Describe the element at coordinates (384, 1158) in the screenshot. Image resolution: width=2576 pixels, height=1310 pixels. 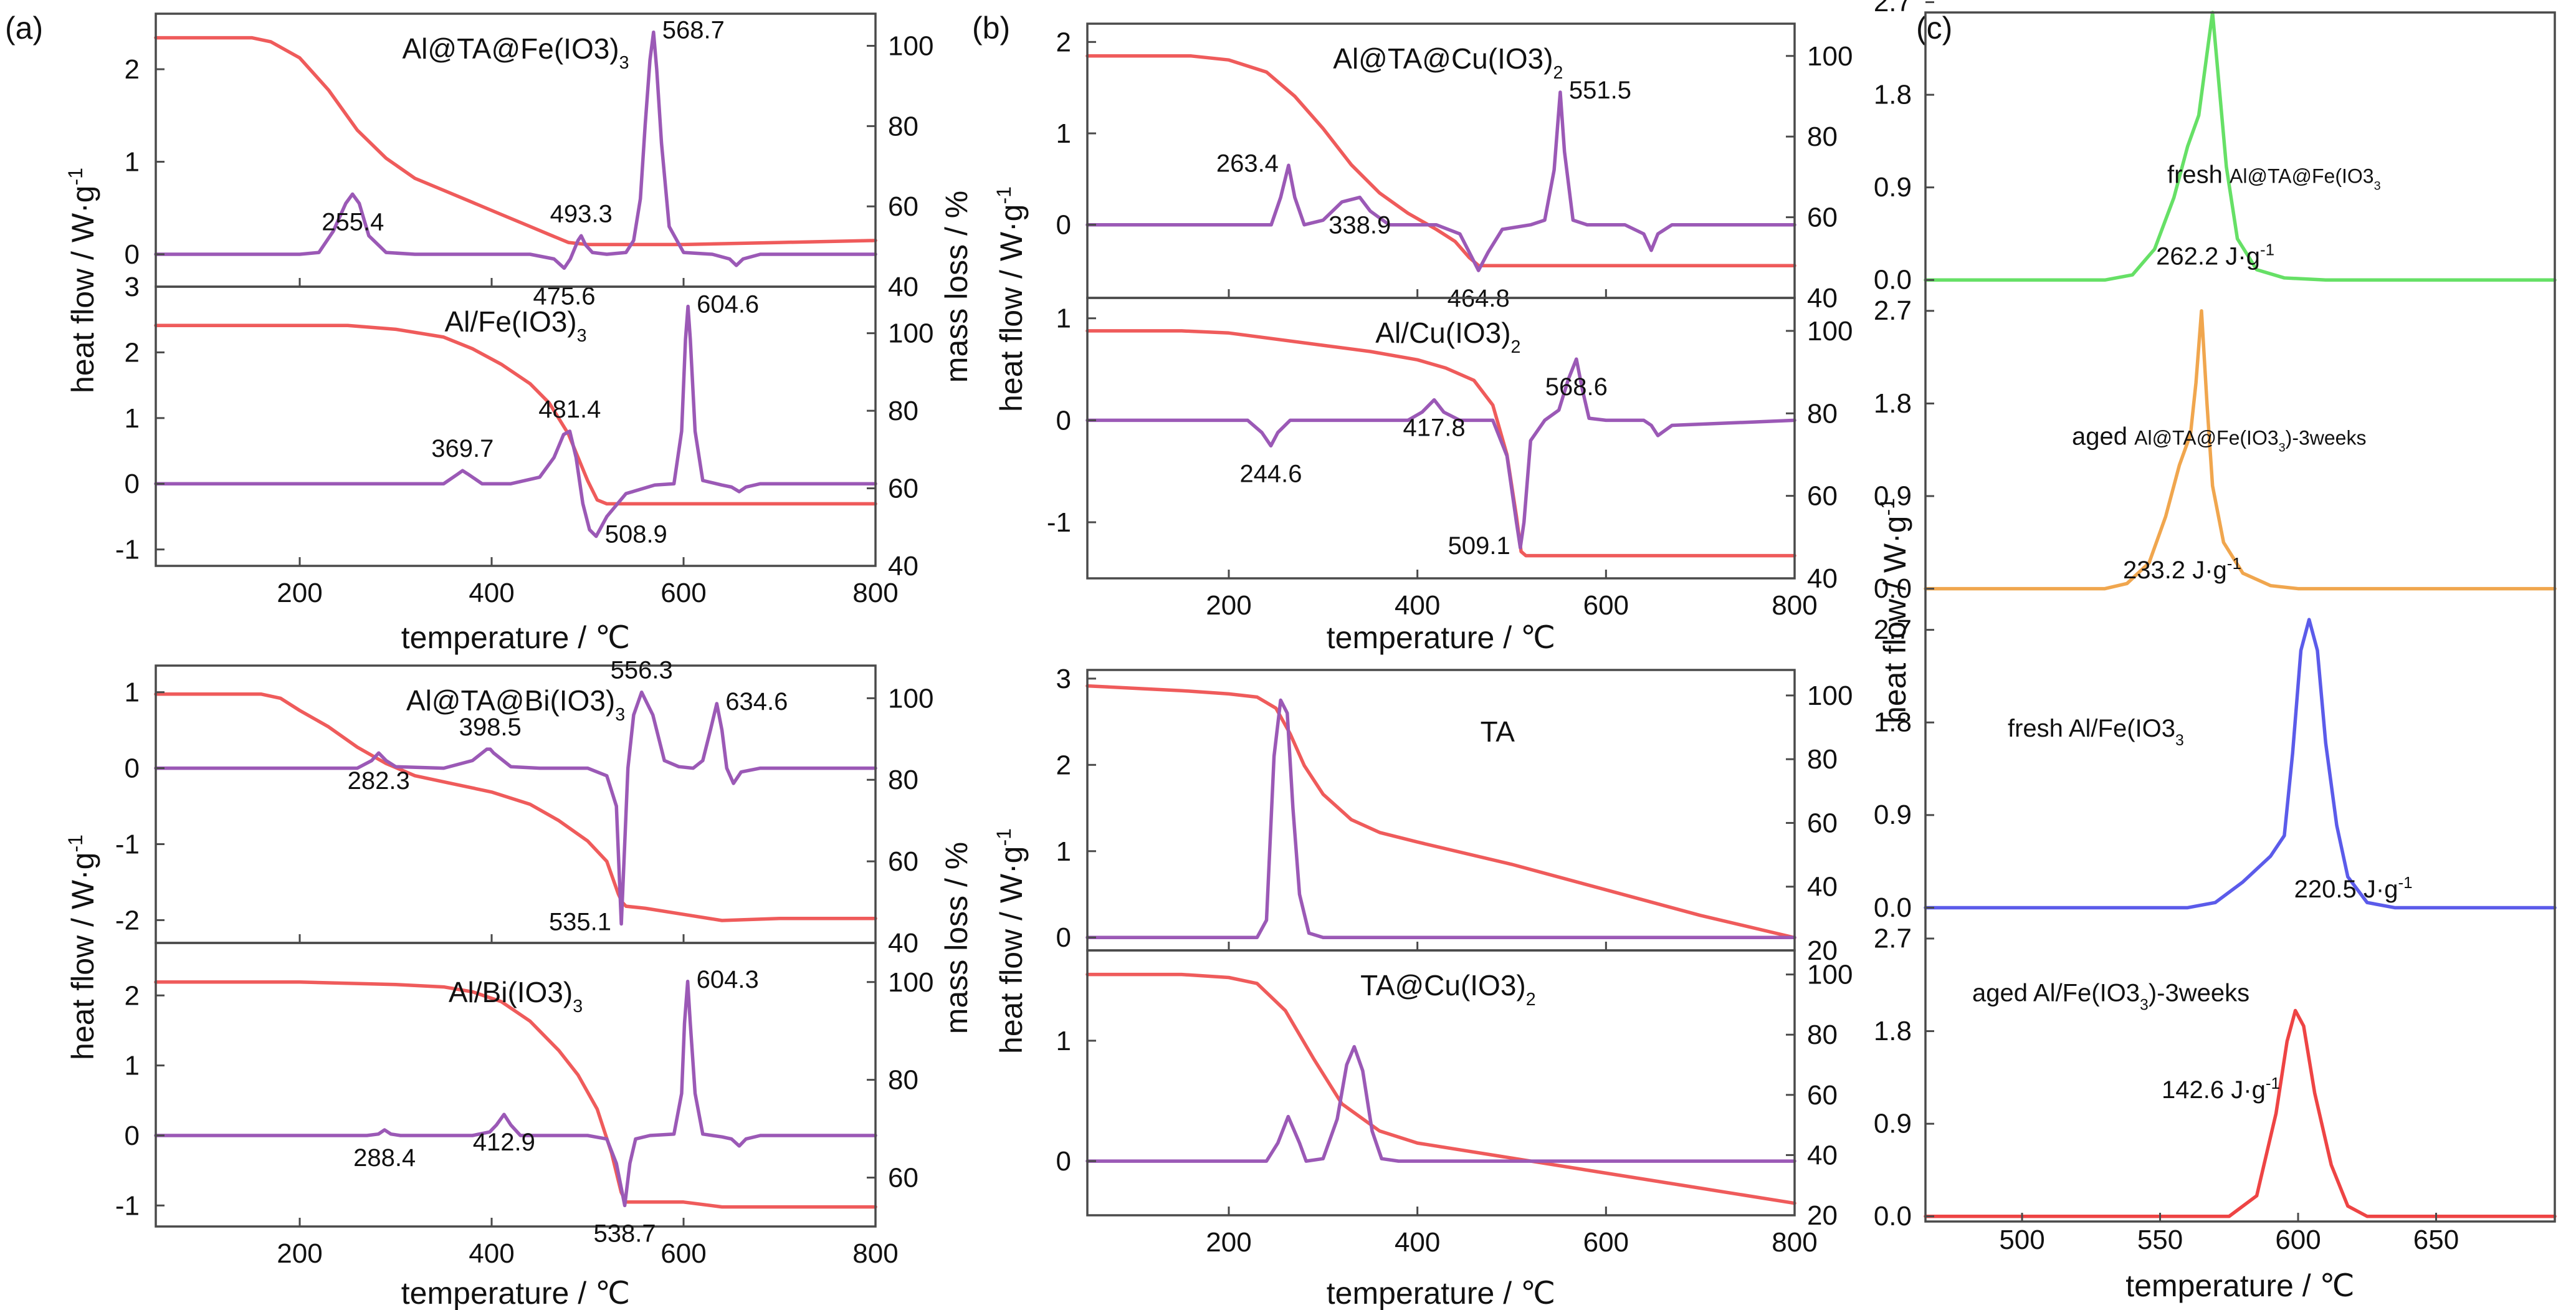
I see `peak-label-a4: 288.4` at that location.